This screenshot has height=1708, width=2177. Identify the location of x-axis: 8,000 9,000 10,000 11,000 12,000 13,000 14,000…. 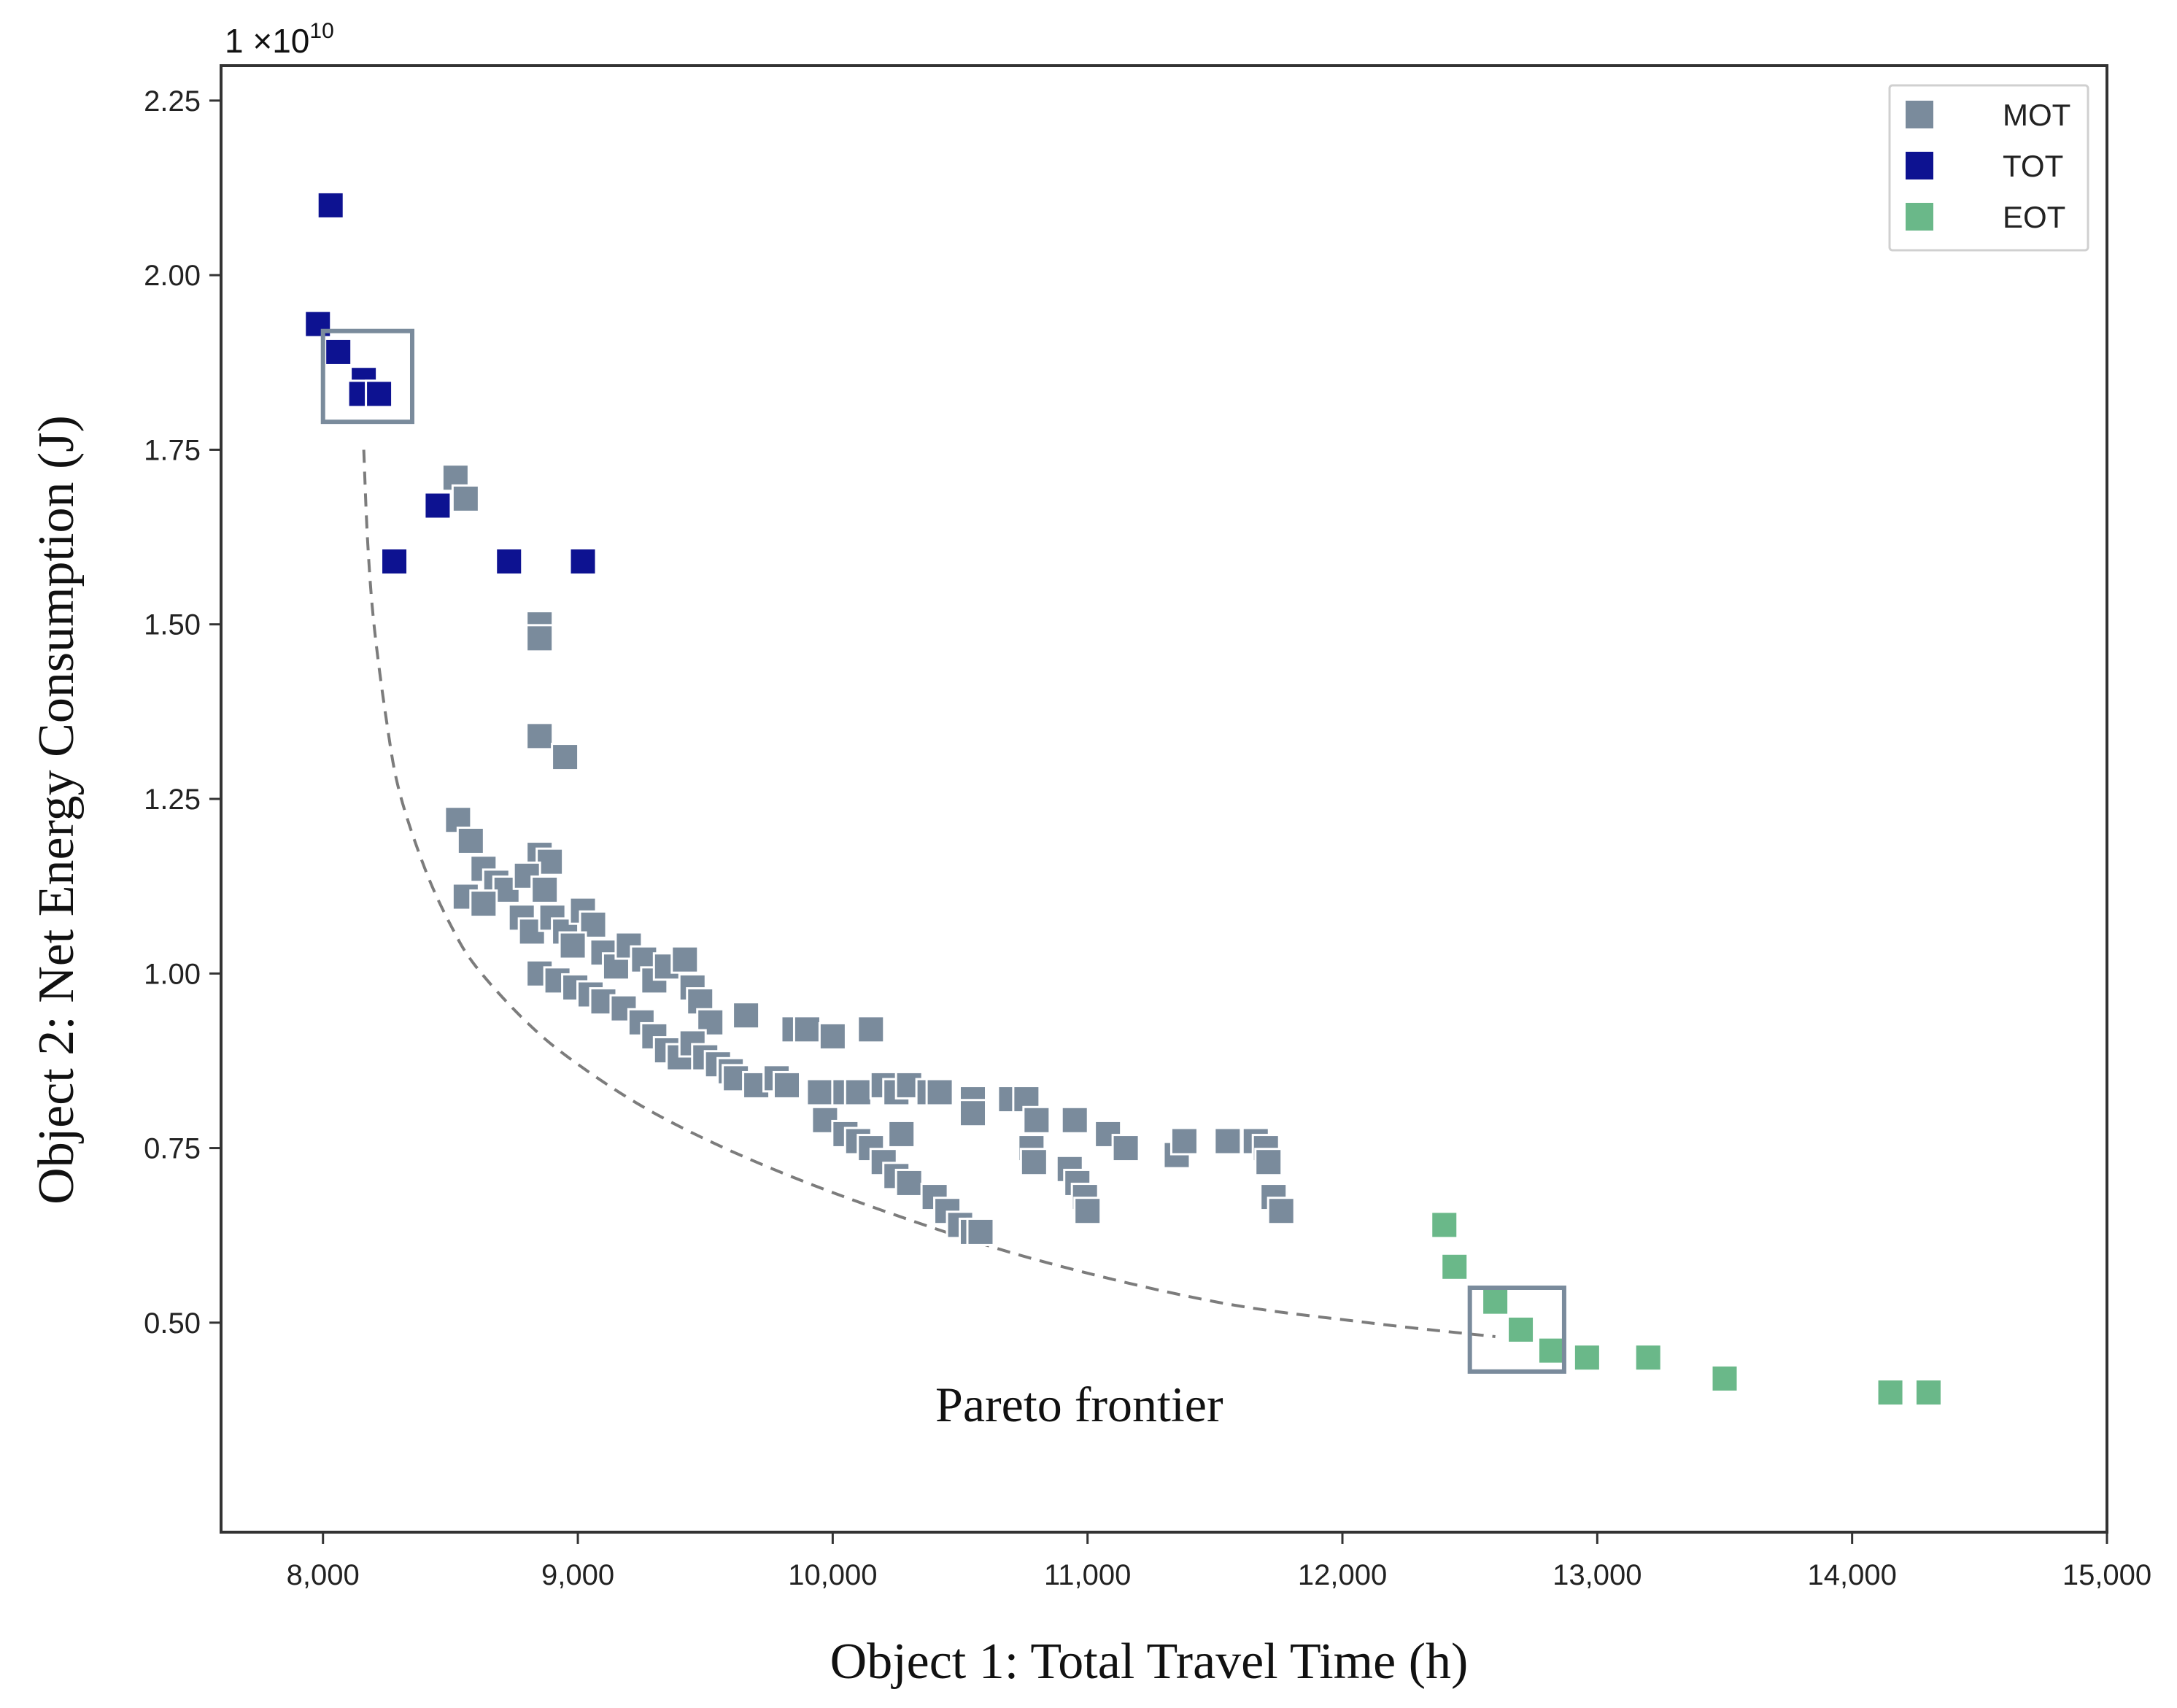
(1219, 1561).